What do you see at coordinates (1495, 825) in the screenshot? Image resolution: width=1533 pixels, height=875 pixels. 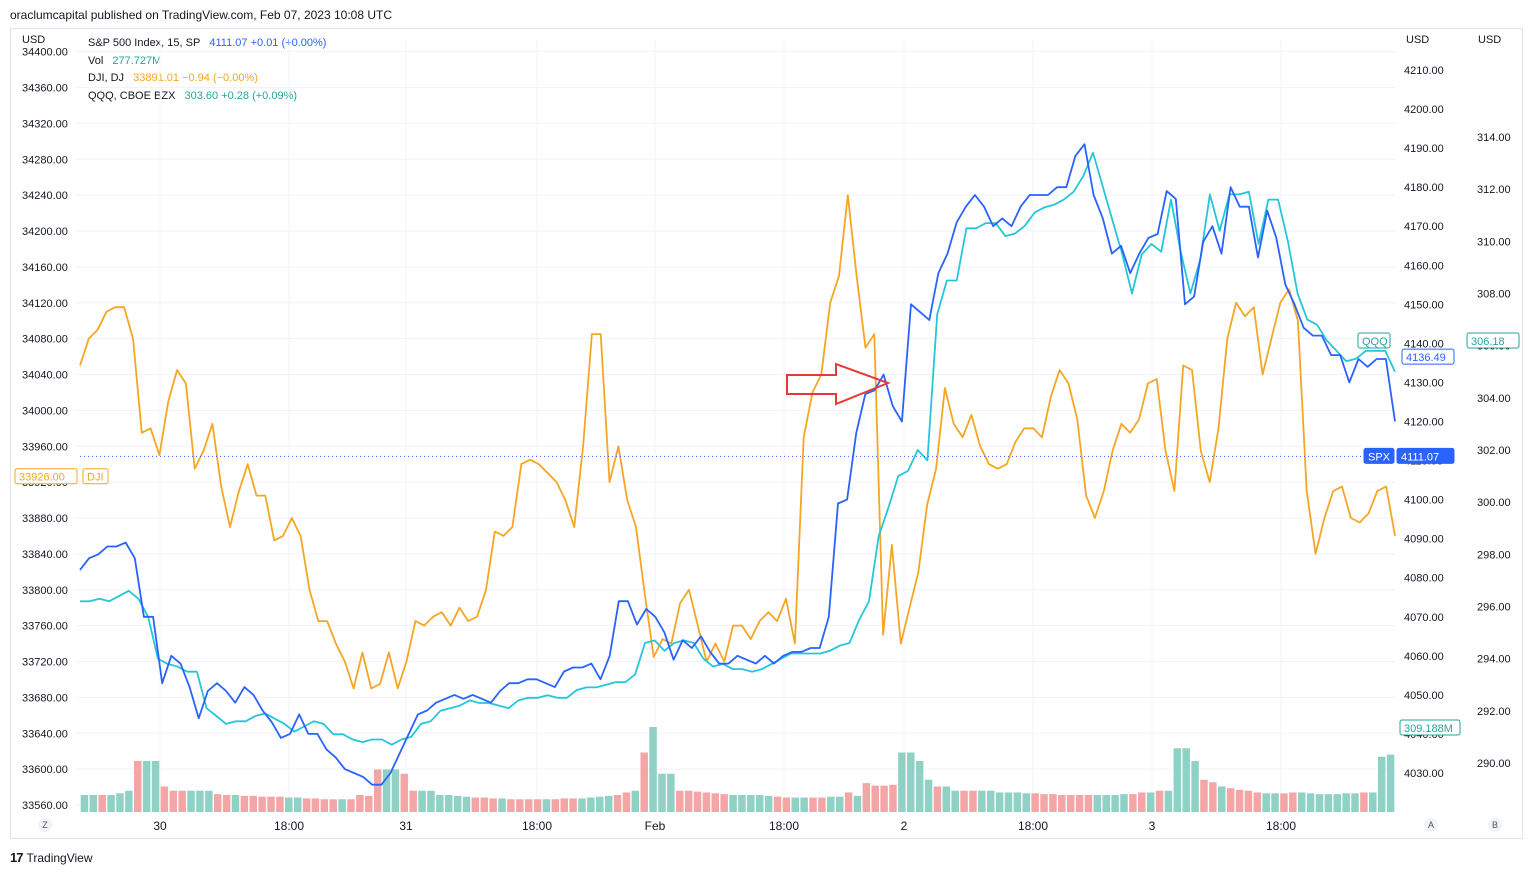 I see `scale-b-button: B` at bounding box center [1495, 825].